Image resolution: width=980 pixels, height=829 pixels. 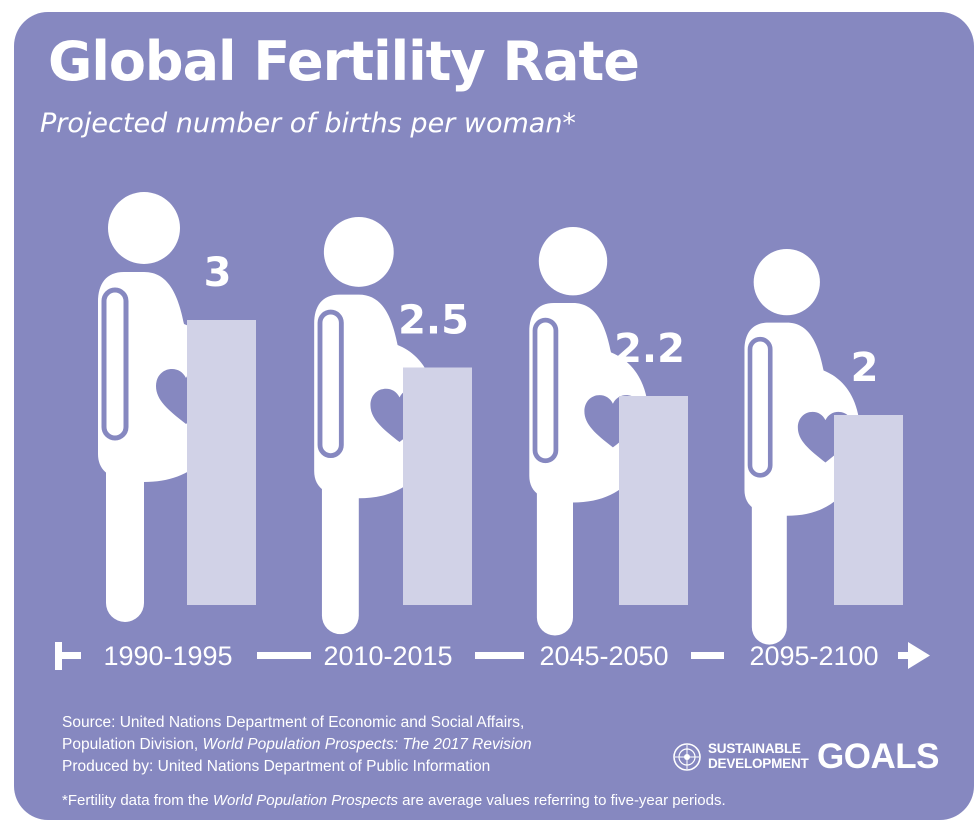 I want to click on sdg-logo: SUSTAINABLE DEVELOPMENT GOALS, so click(x=807, y=759).